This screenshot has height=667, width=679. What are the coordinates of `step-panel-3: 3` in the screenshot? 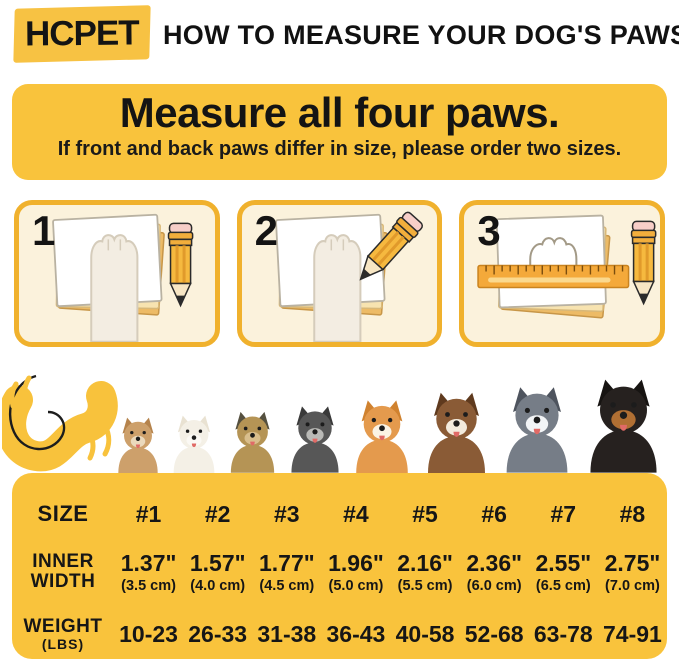 It's located at (562, 273).